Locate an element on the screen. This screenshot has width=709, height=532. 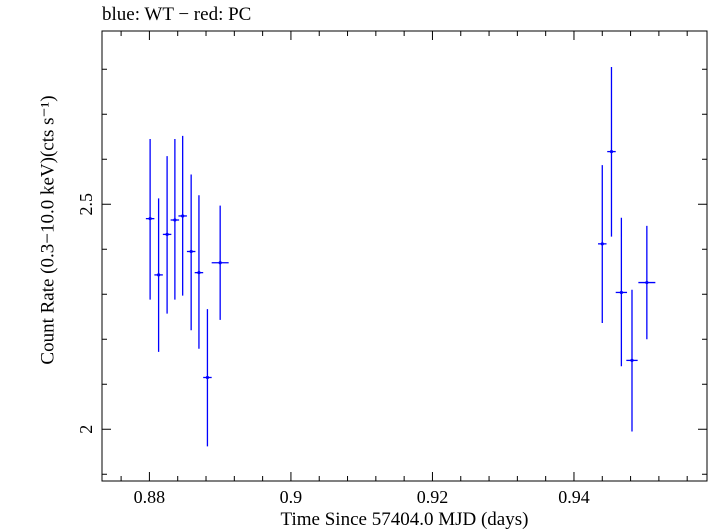
y-tick-label: 2 is located at coordinates (86, 429).